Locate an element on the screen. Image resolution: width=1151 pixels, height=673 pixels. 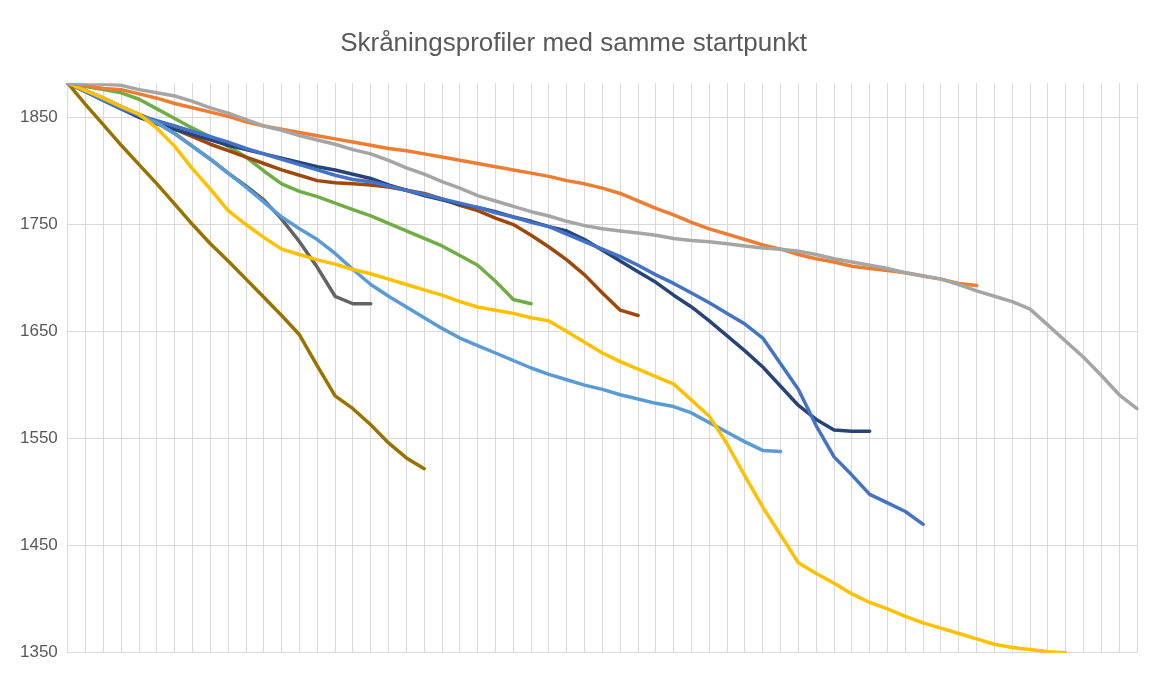
y-tick-label: 1850 is located at coordinates (38, 117).